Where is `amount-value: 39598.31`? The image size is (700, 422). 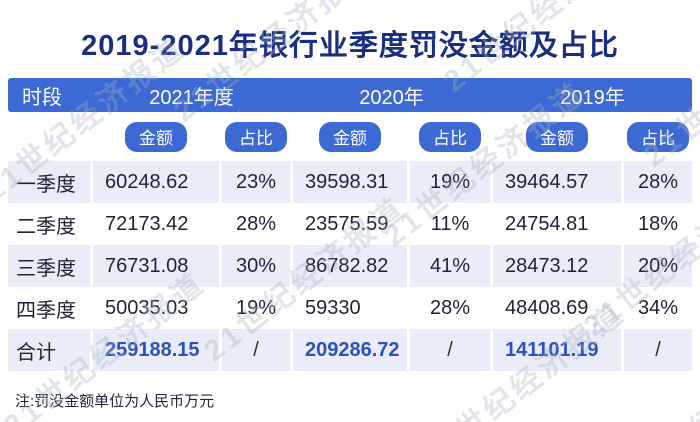
amount-value: 39598.31 is located at coordinates (350, 182).